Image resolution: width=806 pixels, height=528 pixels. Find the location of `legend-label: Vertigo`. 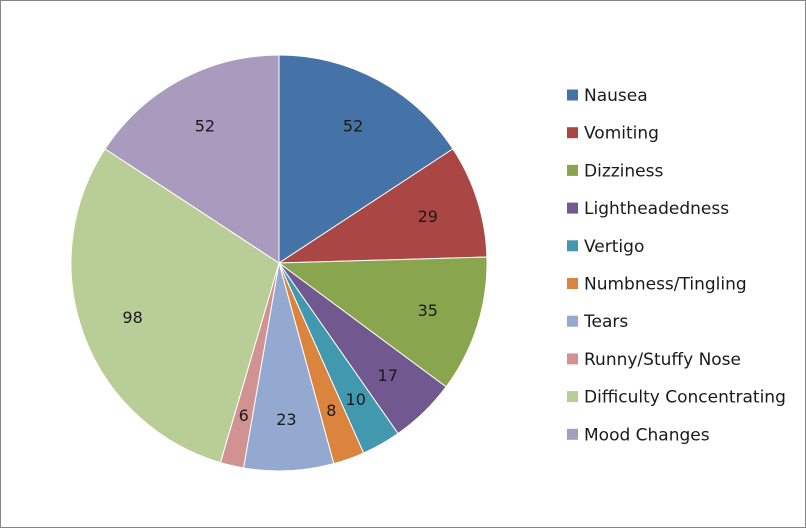

legend-label: Vertigo is located at coordinates (614, 247).